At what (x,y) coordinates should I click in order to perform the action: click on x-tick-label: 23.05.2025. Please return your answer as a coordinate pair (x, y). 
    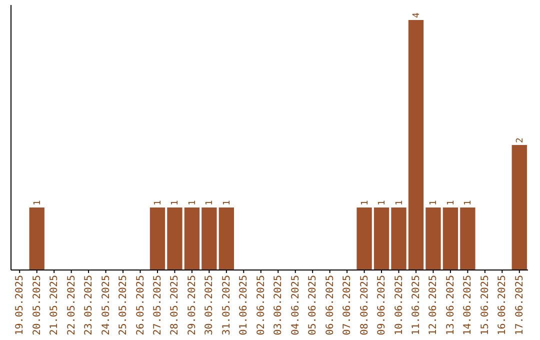
    Looking at the image, I should click on (89, 305).